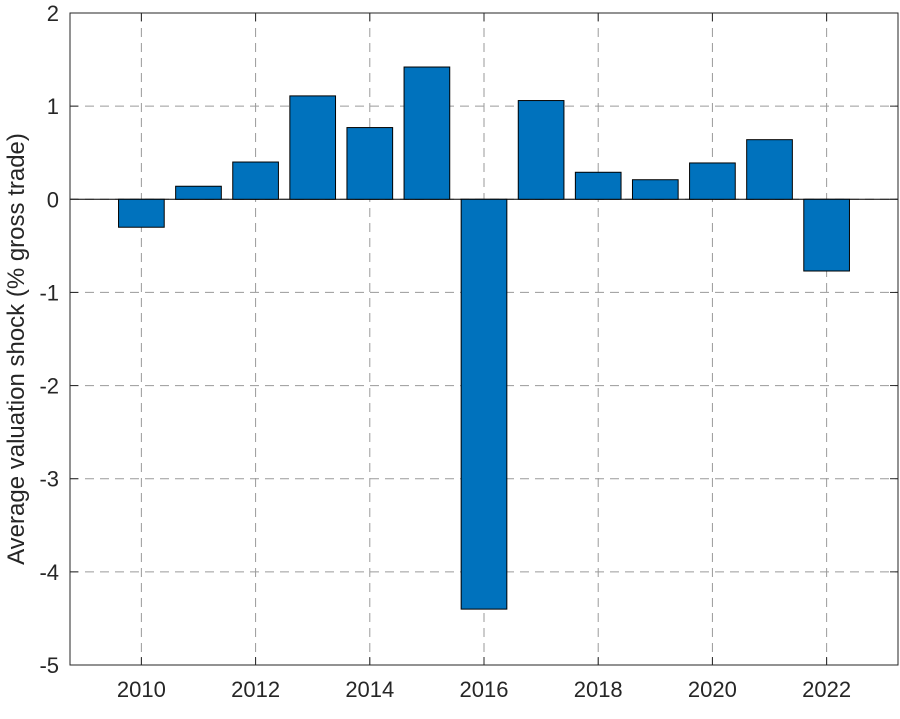  Describe the element at coordinates (53, 106) in the screenshot. I see `y-tick-label: 1` at that location.